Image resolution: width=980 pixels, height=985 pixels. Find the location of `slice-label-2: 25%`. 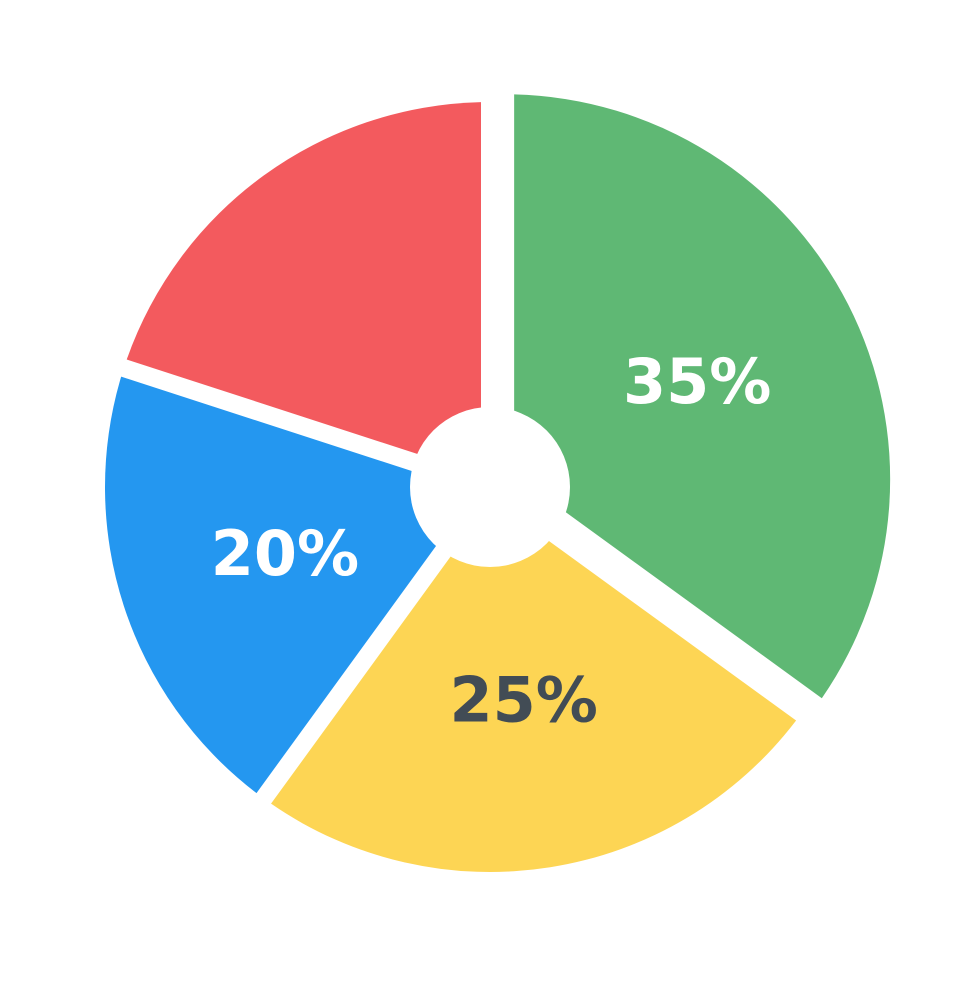

slice-label-2: 25% is located at coordinates (524, 699).